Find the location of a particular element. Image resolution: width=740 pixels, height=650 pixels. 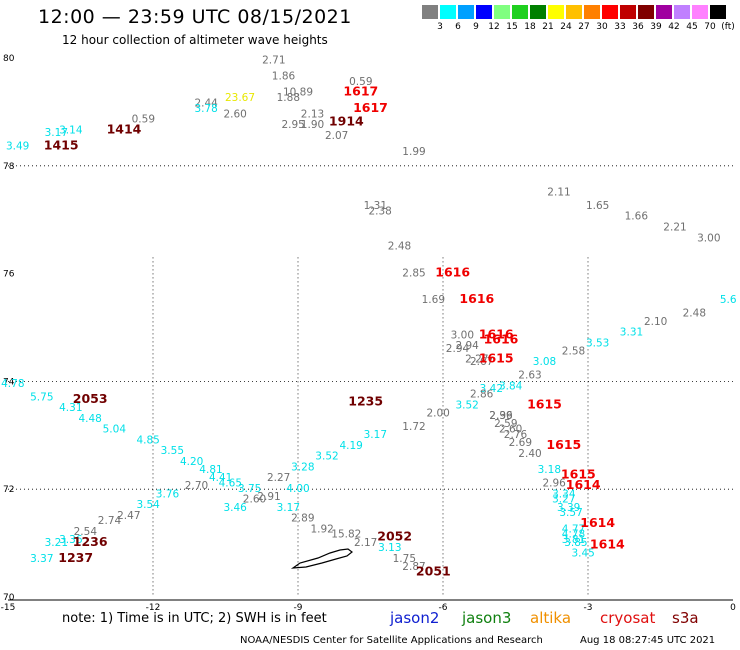

satellite-jason2: jason2 is located at coordinates (415, 618).